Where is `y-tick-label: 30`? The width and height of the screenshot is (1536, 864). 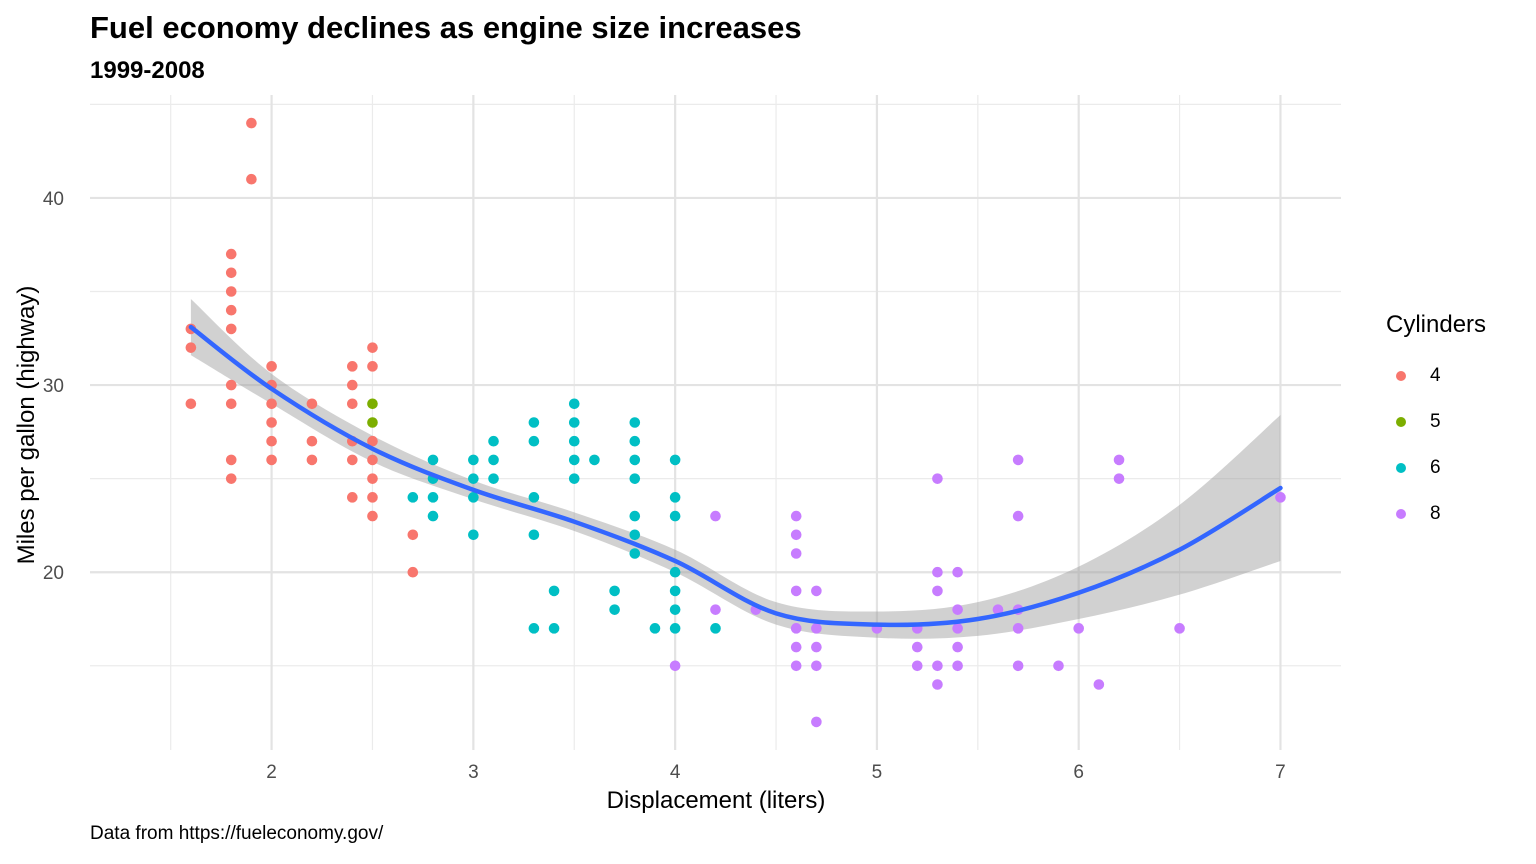
y-tick-label: 30 is located at coordinates (53, 386).